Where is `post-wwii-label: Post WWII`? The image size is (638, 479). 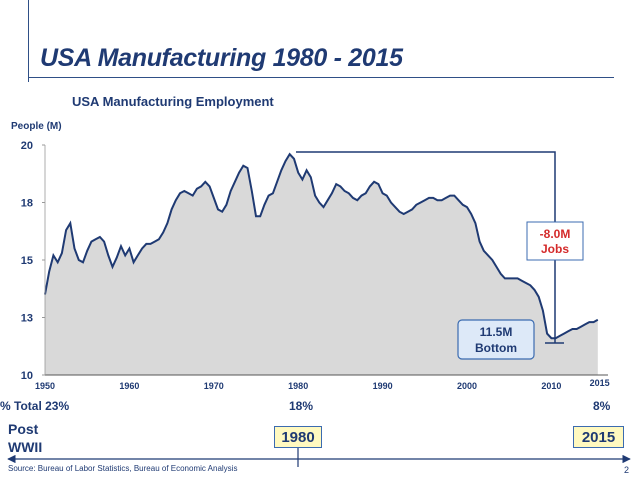 post-wwii-label: Post WWII is located at coordinates (25, 438).